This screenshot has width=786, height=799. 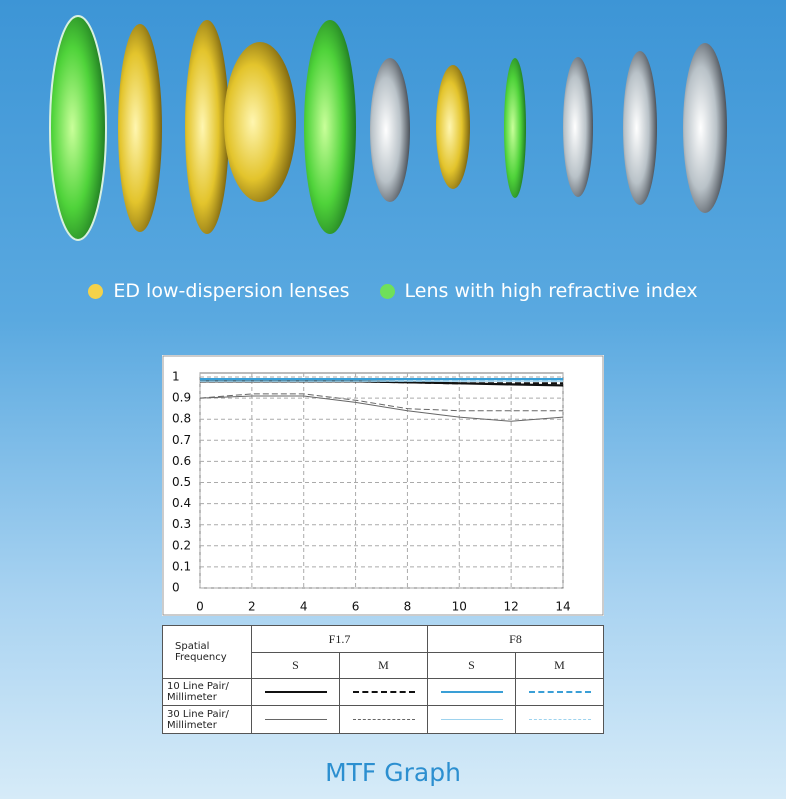 I want to click on y-tick-label: 0.2, so click(x=181, y=545).